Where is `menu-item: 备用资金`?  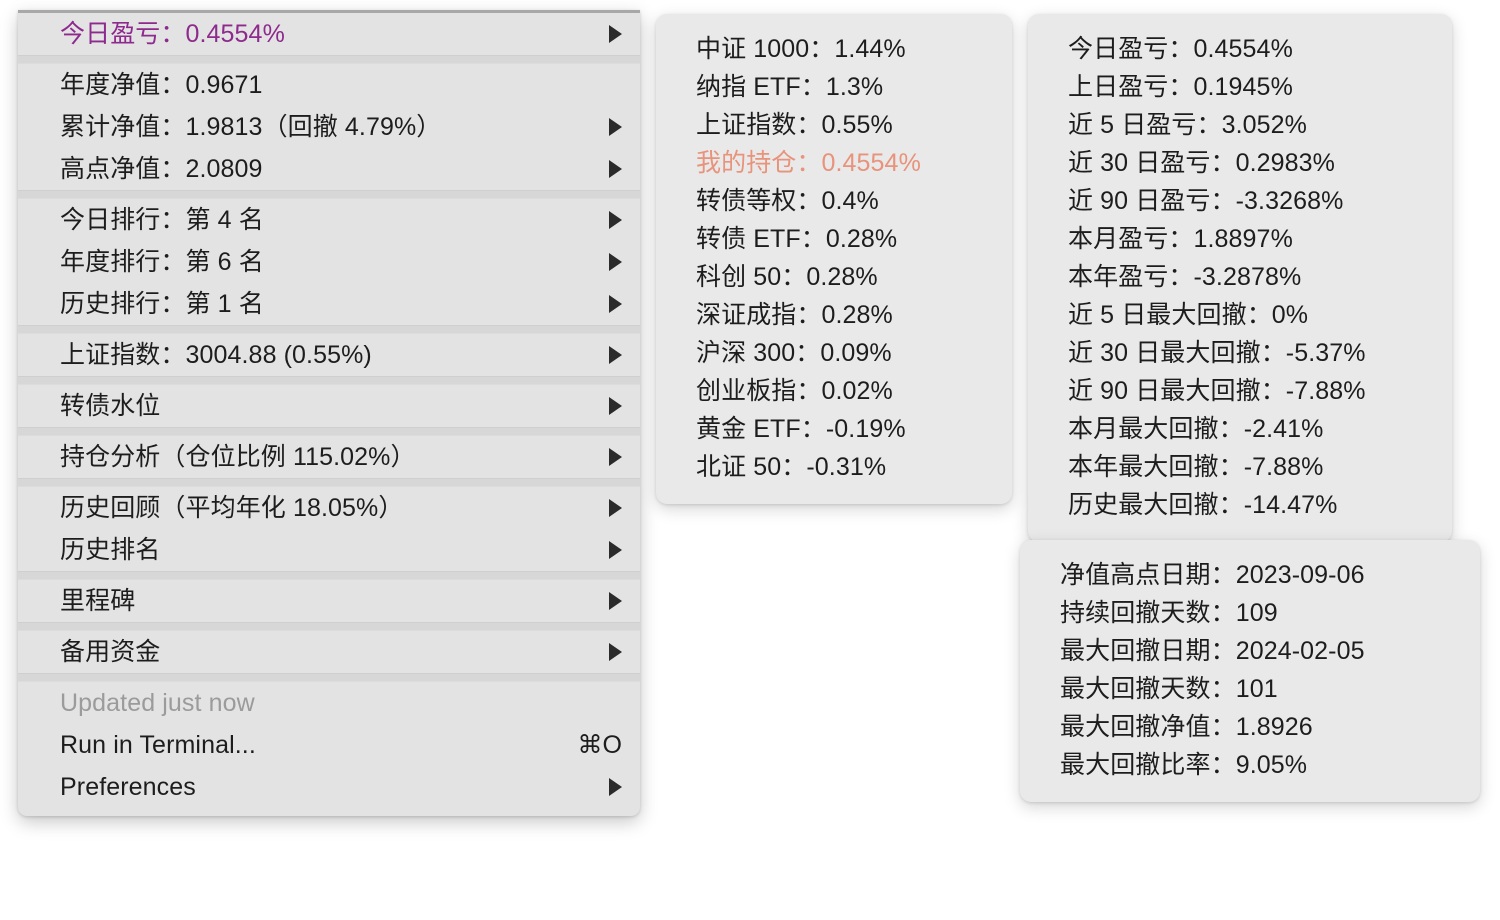
menu-item: 备用资金 is located at coordinates (329, 652).